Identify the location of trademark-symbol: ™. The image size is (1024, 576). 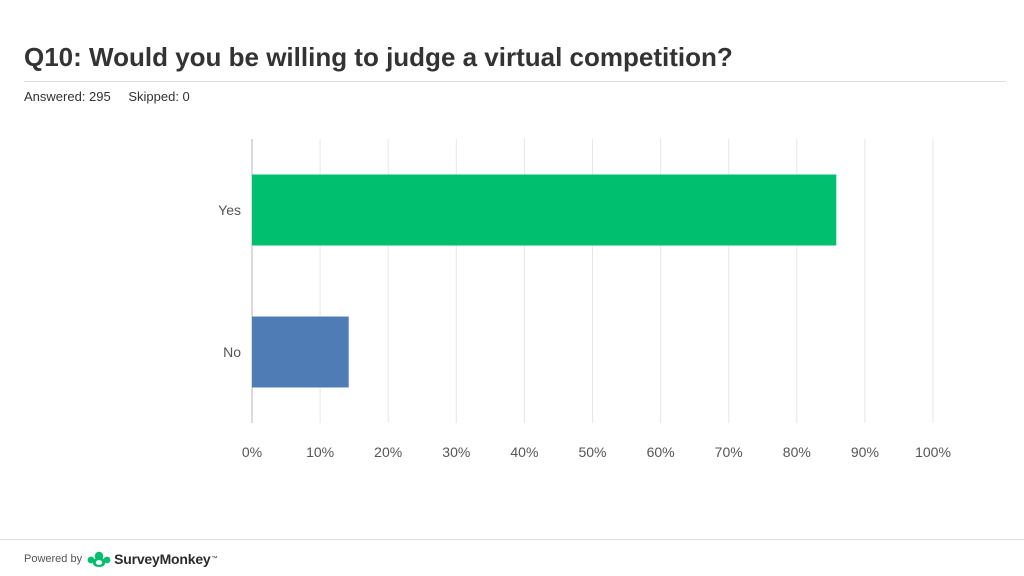
(214, 559).